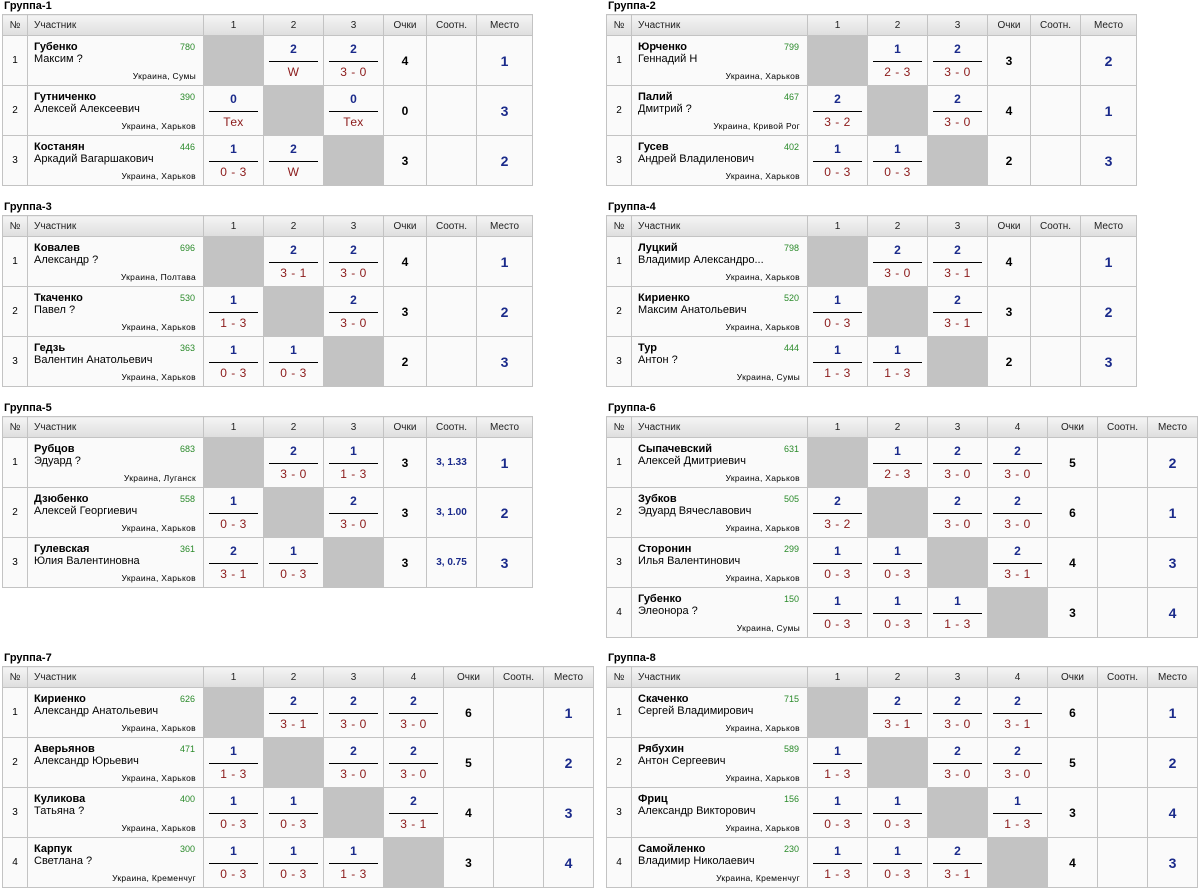 This screenshot has width=1200, height=889. What do you see at coordinates (665, 549) in the screenshot?
I see `participant-last-name: Сторонин` at bounding box center [665, 549].